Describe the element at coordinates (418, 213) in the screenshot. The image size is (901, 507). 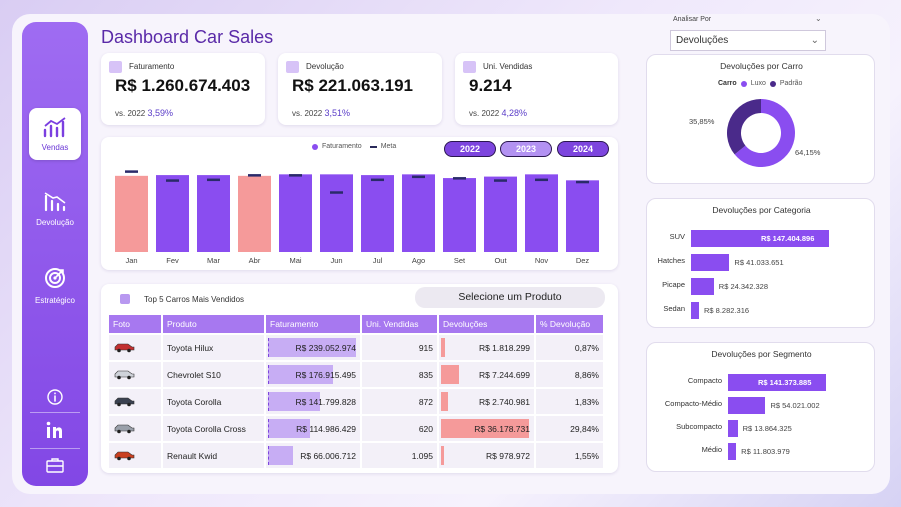
I see `bar-ago` at that location.